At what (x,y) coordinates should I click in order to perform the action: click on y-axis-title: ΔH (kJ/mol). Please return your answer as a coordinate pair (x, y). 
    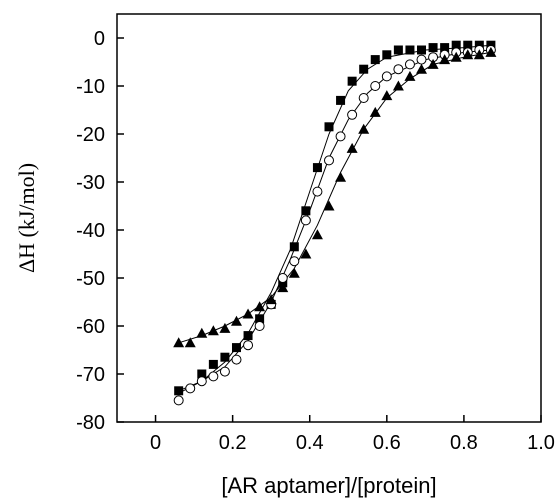
    Looking at the image, I should click on (26, 218).